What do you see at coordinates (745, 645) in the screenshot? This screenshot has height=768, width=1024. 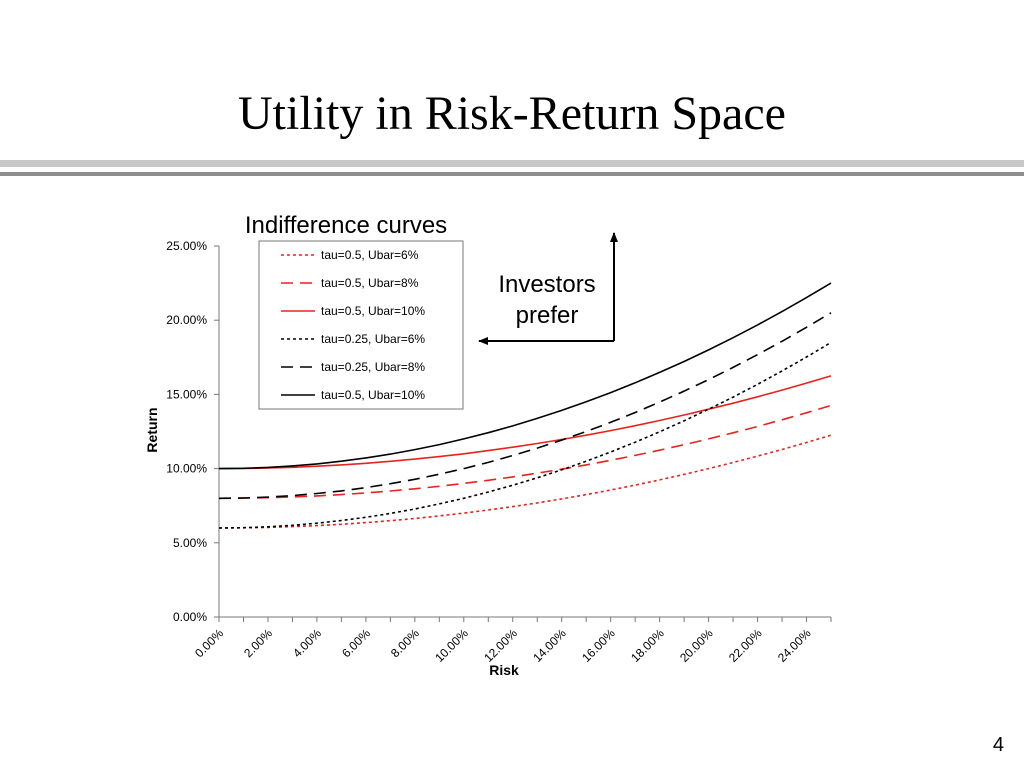 I see `x-tick-label: 22.00%` at bounding box center [745, 645].